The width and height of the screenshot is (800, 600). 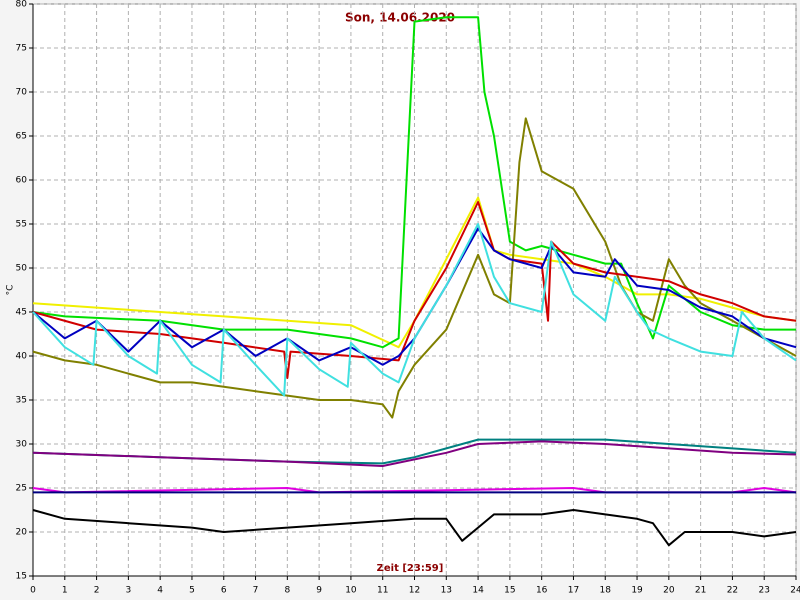 What do you see at coordinates (382, 591) in the screenshot?
I see `x-tick-label: 11` at bounding box center [382, 591].